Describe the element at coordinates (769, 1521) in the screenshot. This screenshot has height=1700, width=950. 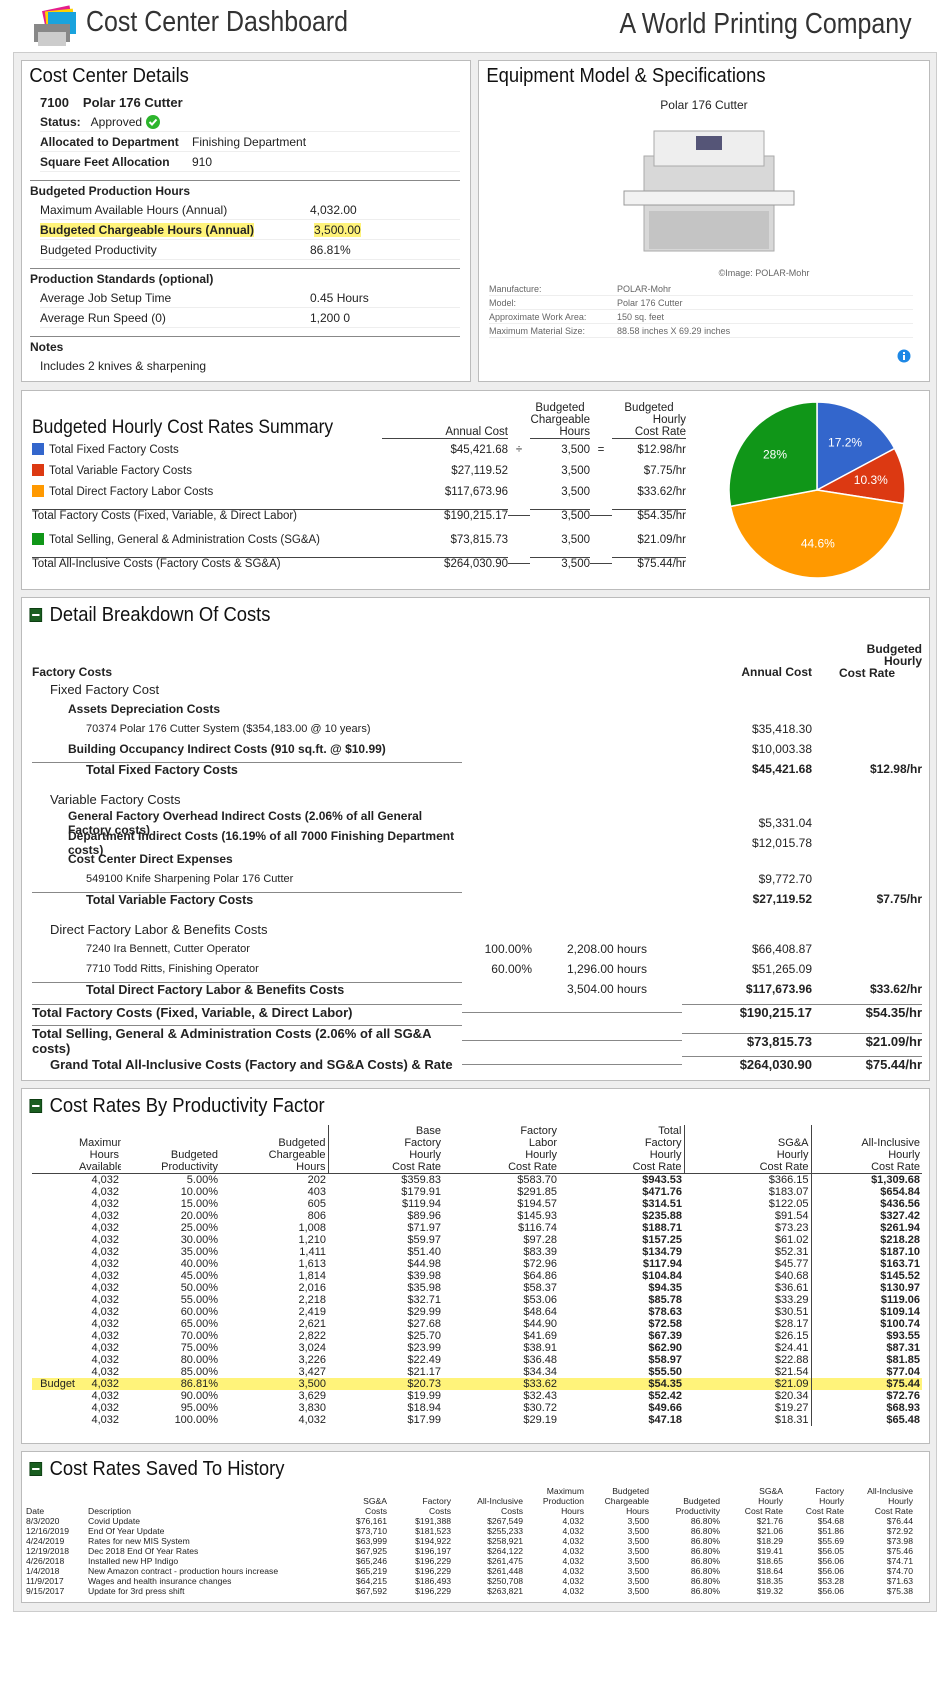
I see `cell: $21.76` at that location.